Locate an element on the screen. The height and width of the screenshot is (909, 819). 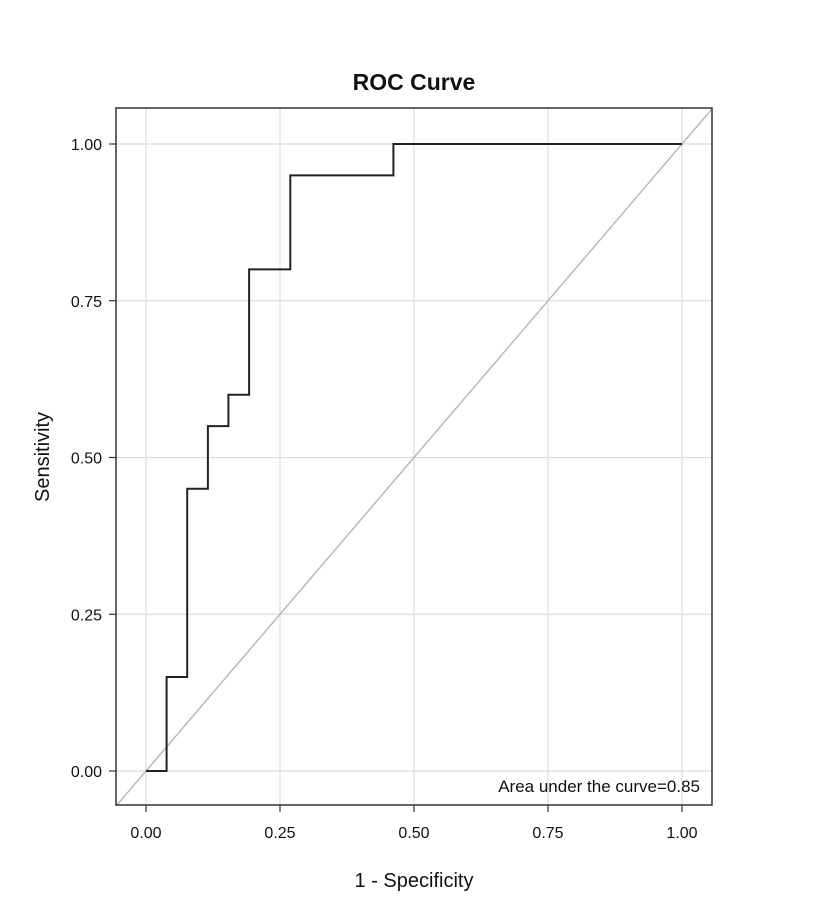
x-tick-label: 0.75 is located at coordinates (547, 833).